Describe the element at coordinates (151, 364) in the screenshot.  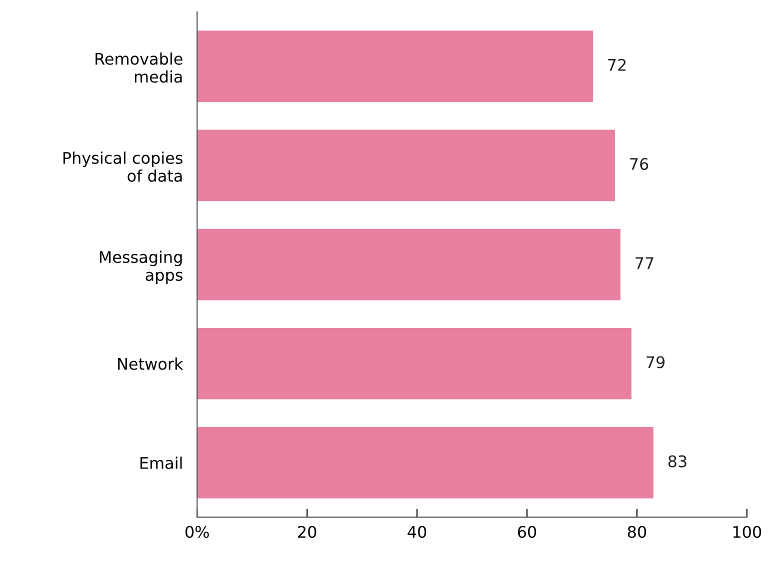
I see `y-tick-label: Network` at that location.